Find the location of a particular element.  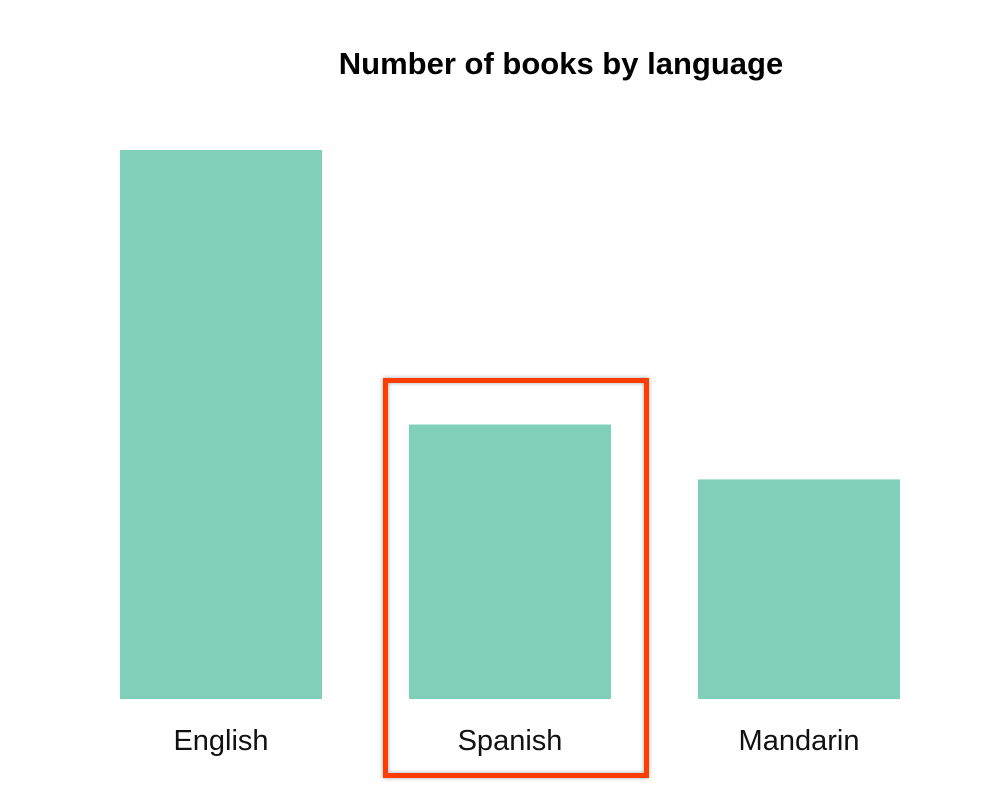

highlight-box is located at coordinates (516, 578).